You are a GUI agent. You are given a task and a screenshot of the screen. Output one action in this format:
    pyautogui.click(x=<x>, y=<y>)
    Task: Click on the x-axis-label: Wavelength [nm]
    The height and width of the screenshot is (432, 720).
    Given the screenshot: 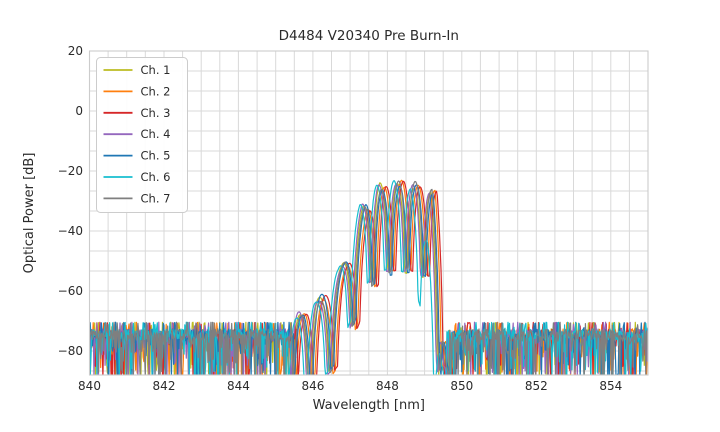 What is the action you would take?
    pyautogui.click(x=369, y=405)
    